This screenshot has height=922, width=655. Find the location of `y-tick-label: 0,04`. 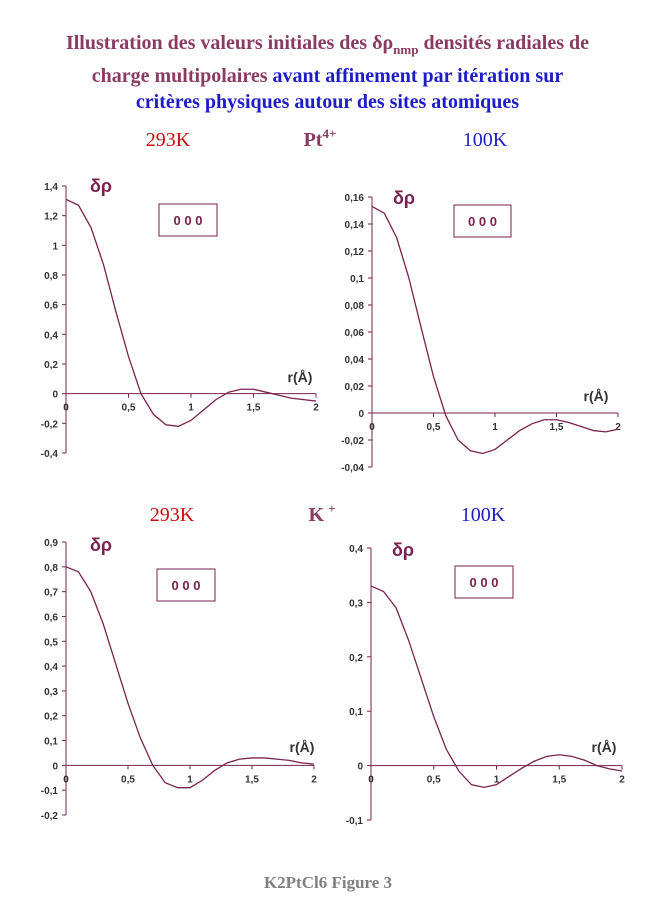

y-tick-label: 0,04 is located at coordinates (355, 360).